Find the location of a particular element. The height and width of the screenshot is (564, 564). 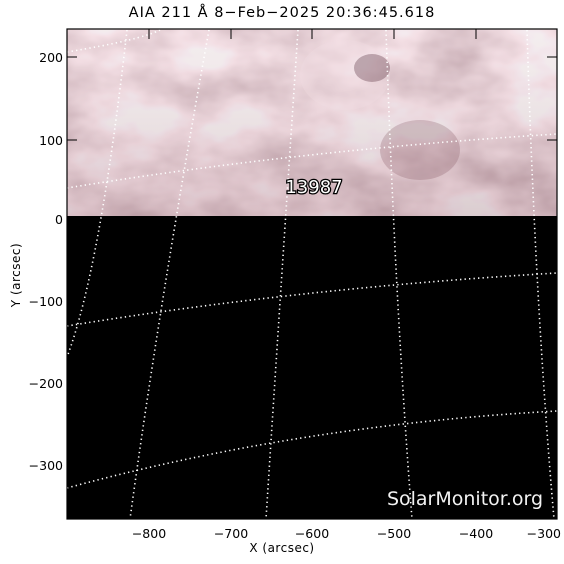

y-tick-label: −300 is located at coordinates (46, 465).